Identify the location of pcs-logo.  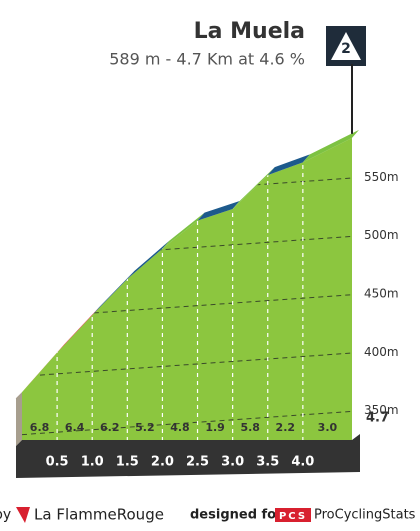
(293, 515).